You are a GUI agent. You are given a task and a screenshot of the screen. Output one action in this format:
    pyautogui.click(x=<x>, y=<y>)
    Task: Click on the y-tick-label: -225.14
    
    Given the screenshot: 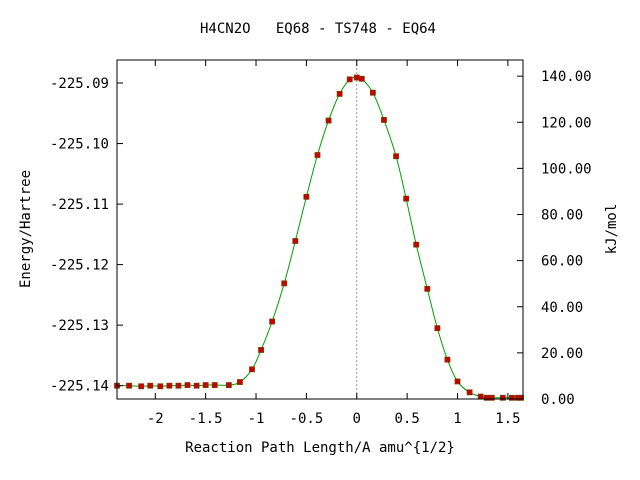 What is the action you would take?
    pyautogui.click(x=79, y=387)
    